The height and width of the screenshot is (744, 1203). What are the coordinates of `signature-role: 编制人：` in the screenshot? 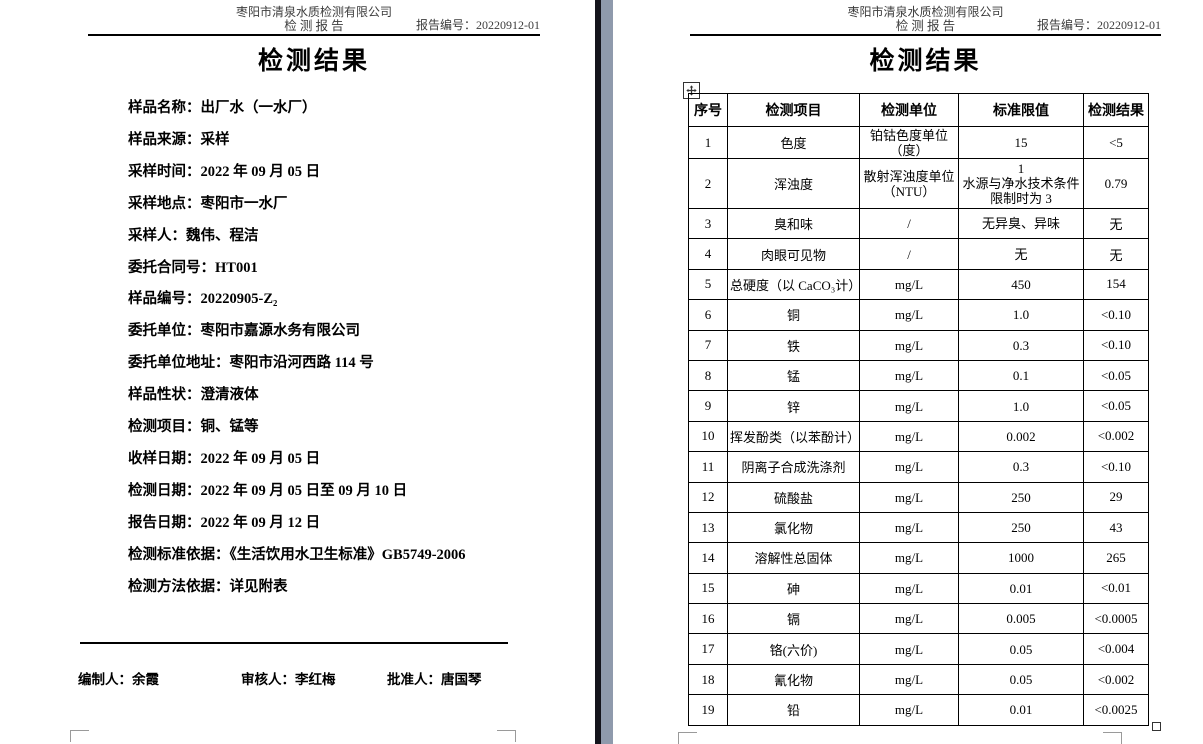 It's located at (105, 679).